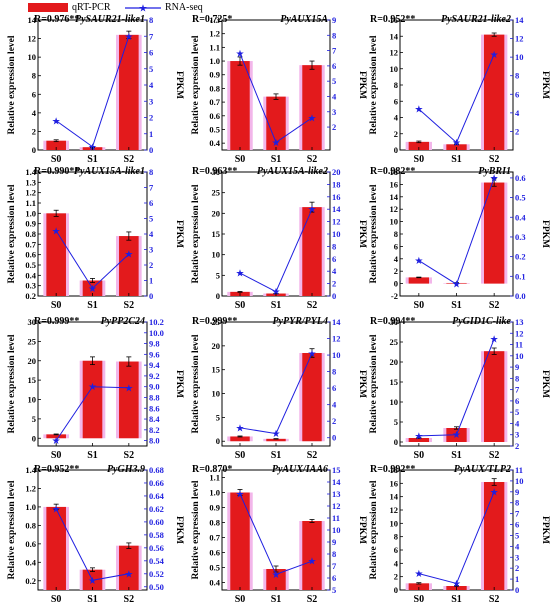 This screenshot has height=604, width=550. I want to click on right-tick-label: 18, so click(336, 184).